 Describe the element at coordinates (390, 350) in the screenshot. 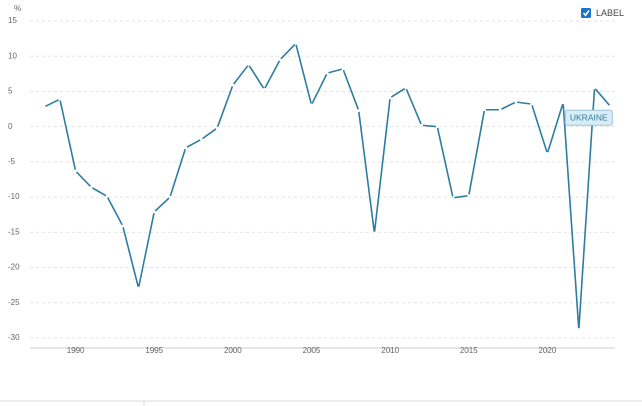

I see `x-tick-label: 2010` at that location.